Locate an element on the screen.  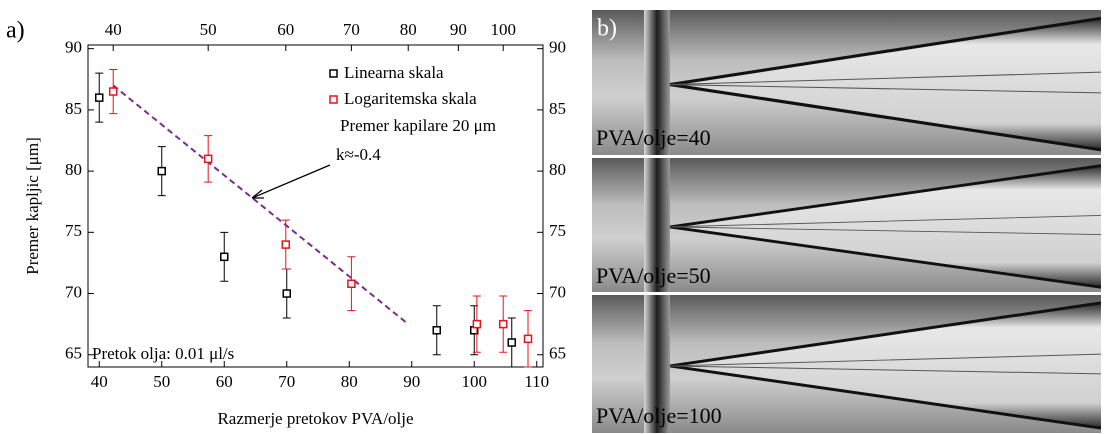
x-tick-label: 90 is located at coordinates (411, 381).